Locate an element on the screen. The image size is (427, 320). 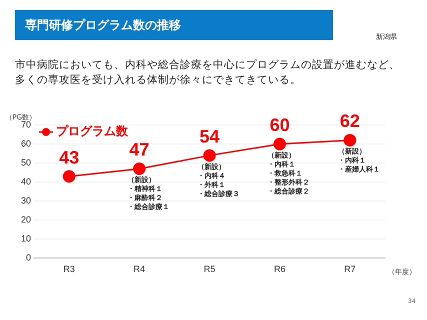
y-tick-label: 10 is located at coordinates (26, 239).